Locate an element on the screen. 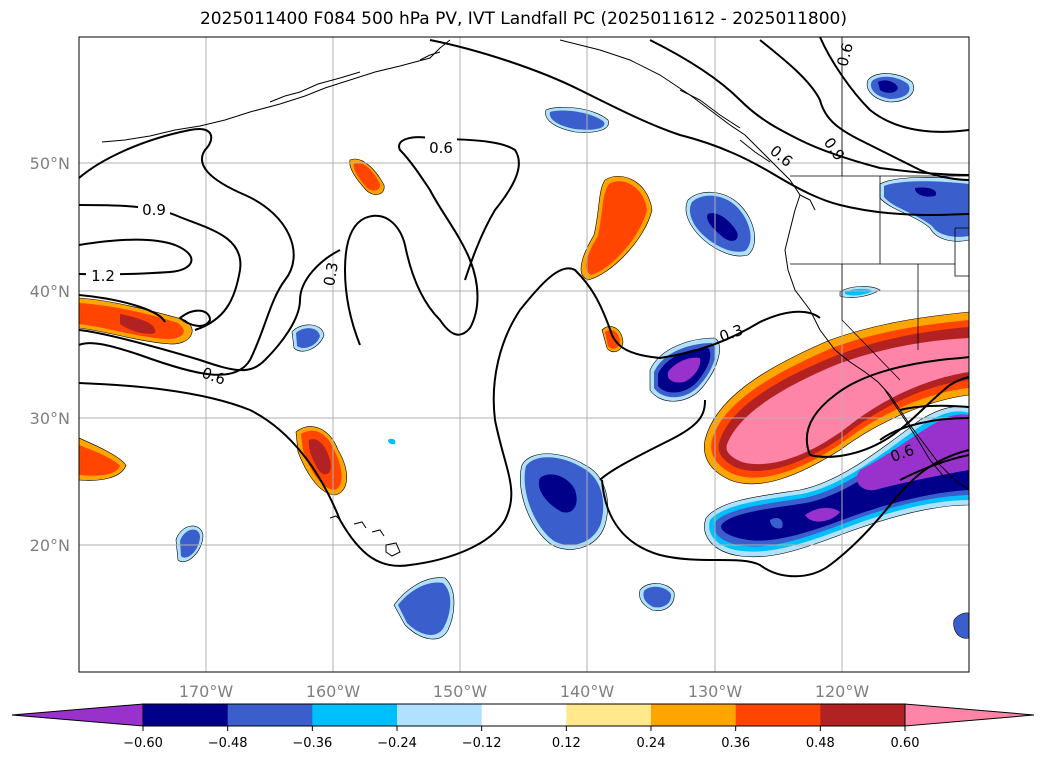 The image size is (1047, 765). colorbar-extend-low is located at coordinates (77, 715).